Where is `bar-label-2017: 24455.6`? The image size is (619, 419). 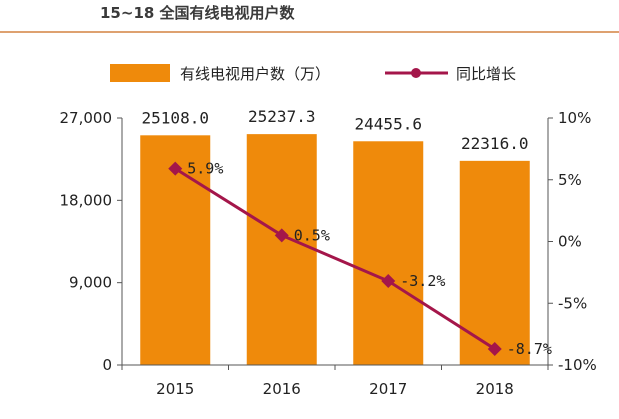
bar-label-2017: 24455.6 is located at coordinates (388, 123).